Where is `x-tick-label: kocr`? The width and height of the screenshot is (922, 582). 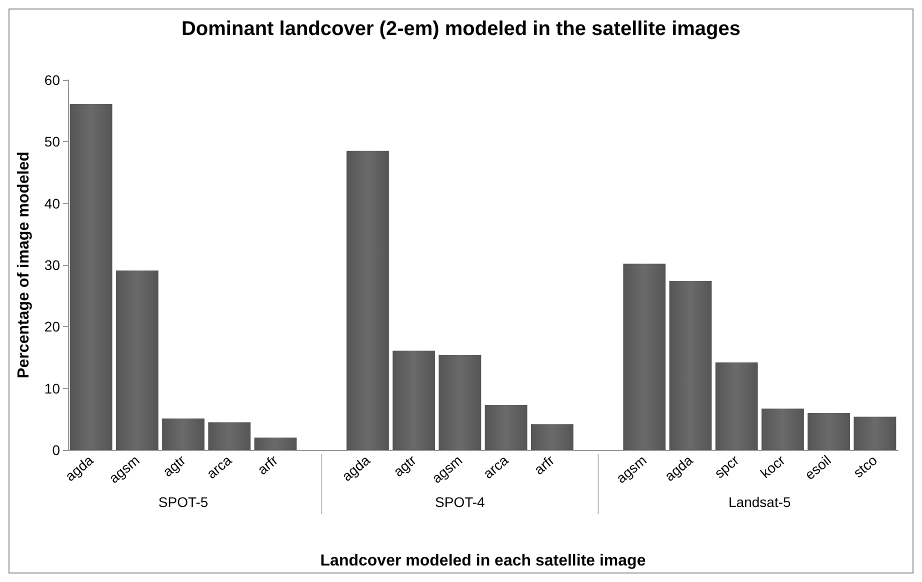
x-tick-label: kocr is located at coordinates (772, 467).